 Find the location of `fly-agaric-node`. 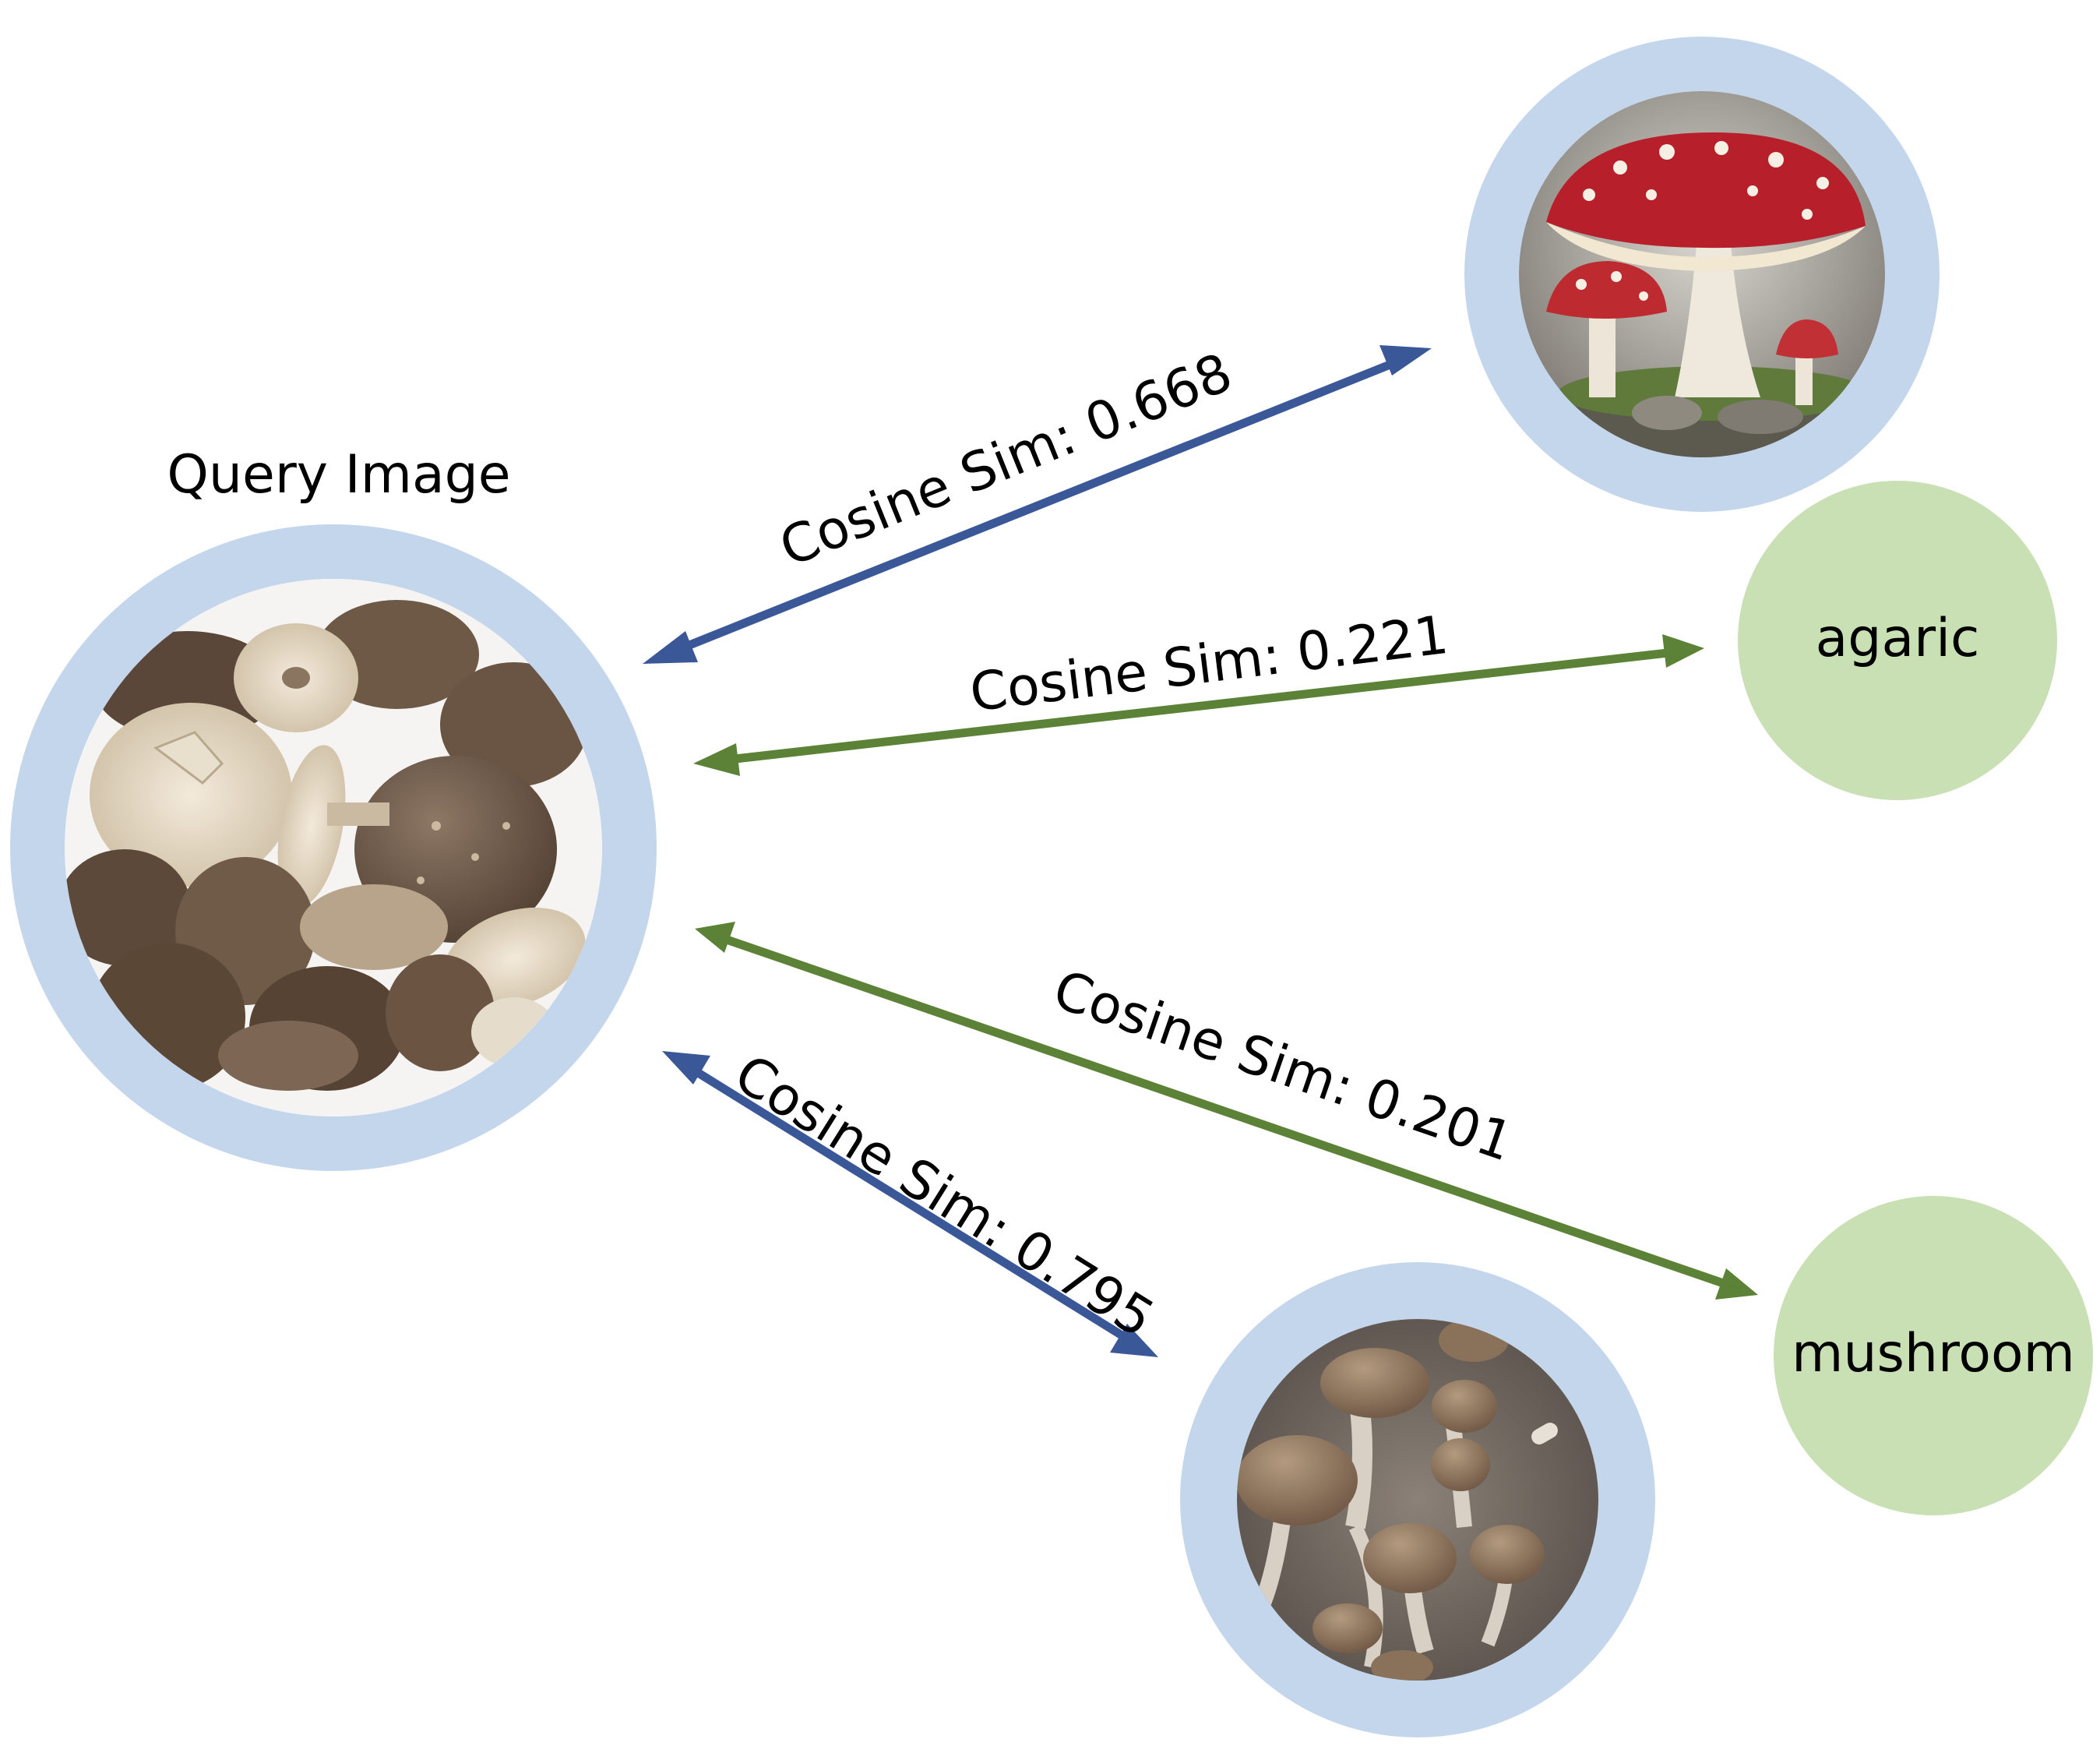

fly-agaric-node is located at coordinates (1702, 274).